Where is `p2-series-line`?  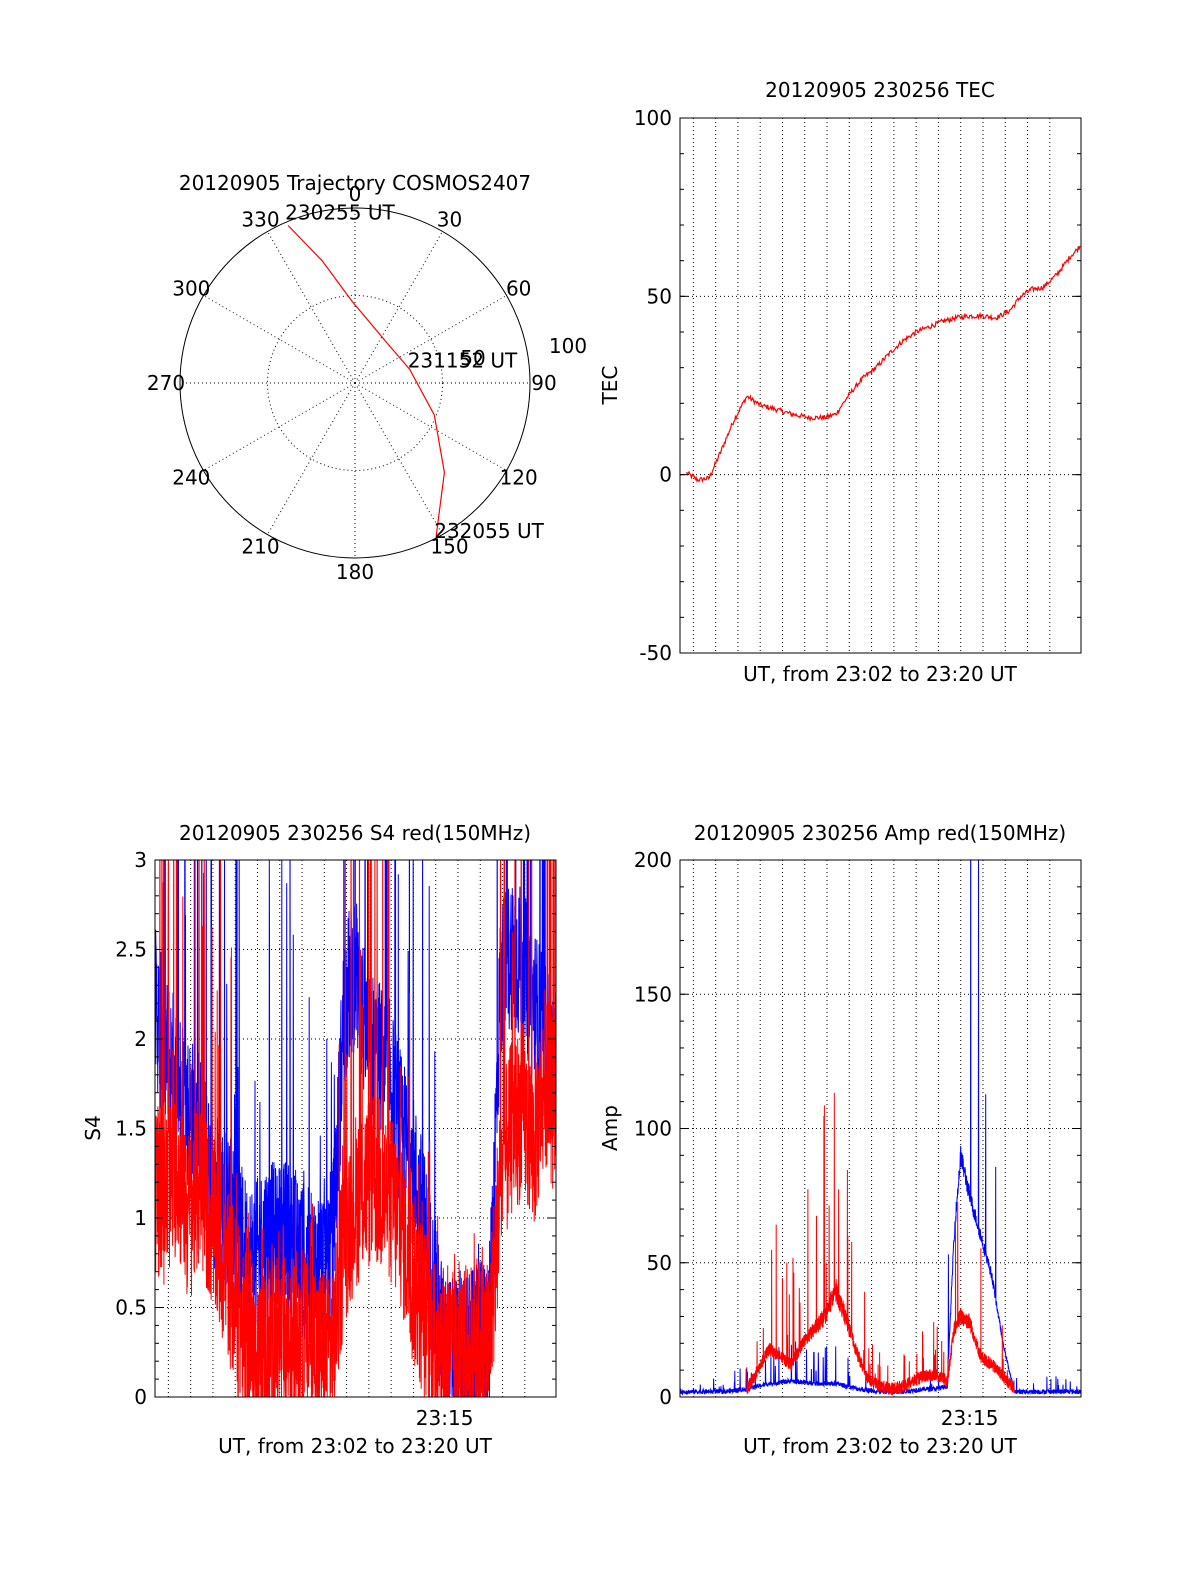 p2-series-line is located at coordinates (883, 363).